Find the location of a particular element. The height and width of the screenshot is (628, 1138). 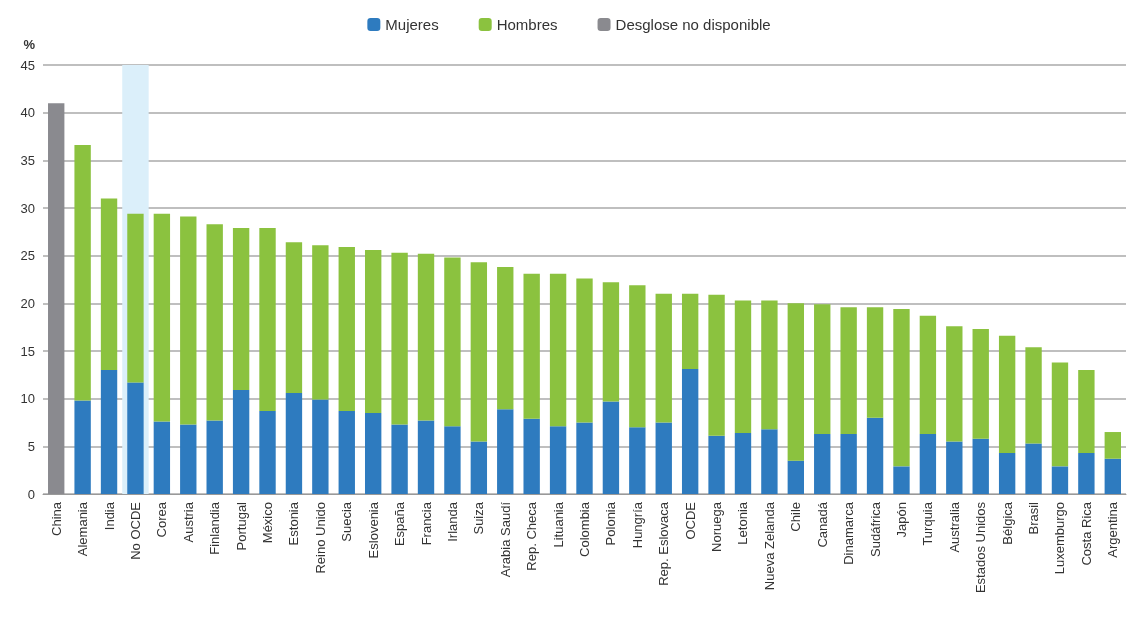

x-tick-label: México is located at coordinates (268, 523).